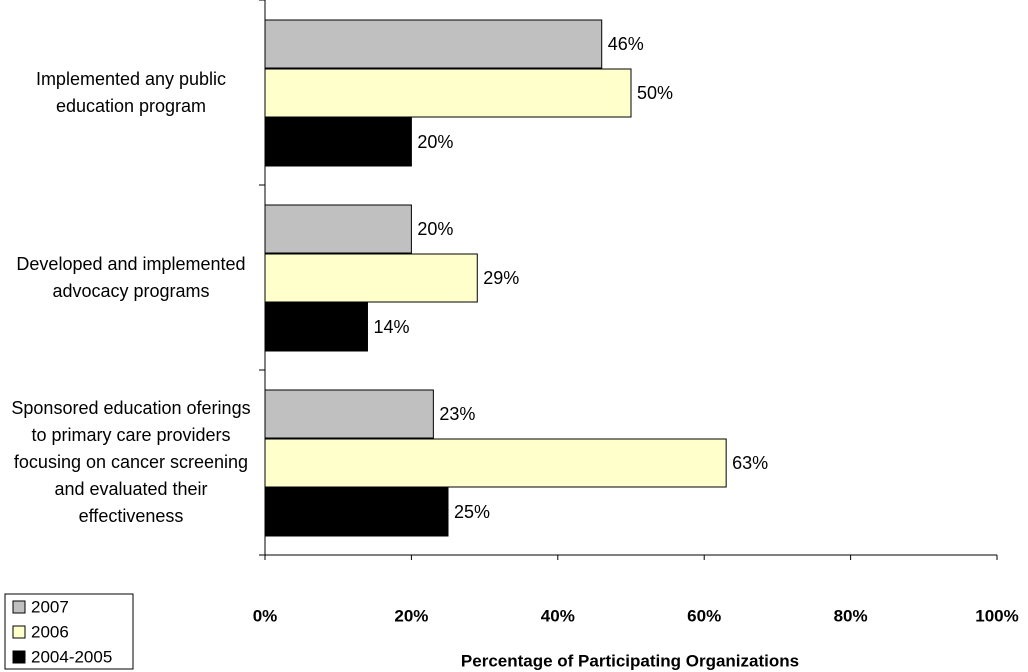 This screenshot has height=672, width=1028. I want to click on data-label: 29%, so click(501, 278).